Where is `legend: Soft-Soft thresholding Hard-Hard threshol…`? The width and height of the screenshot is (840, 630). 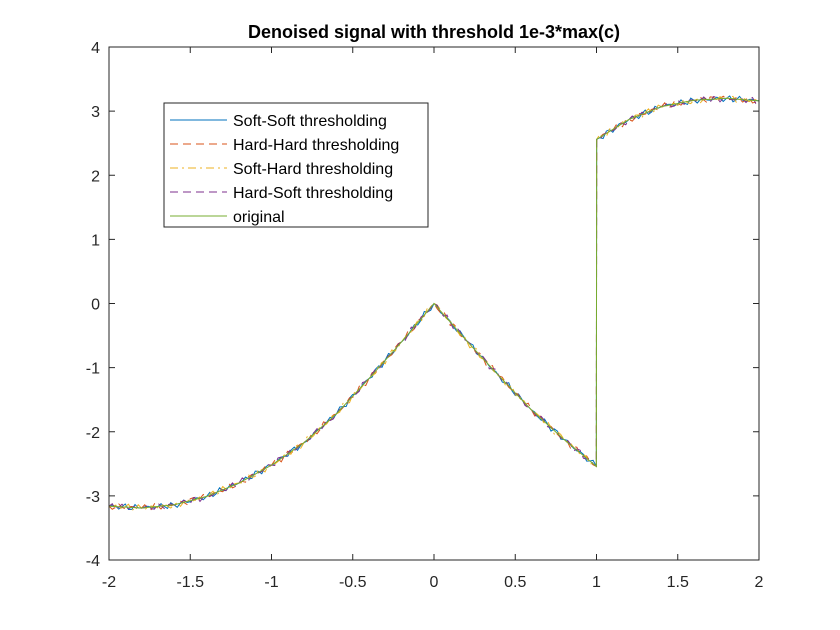 legend: Soft-Soft thresholding Hard-Hard threshol… is located at coordinates (296, 165).